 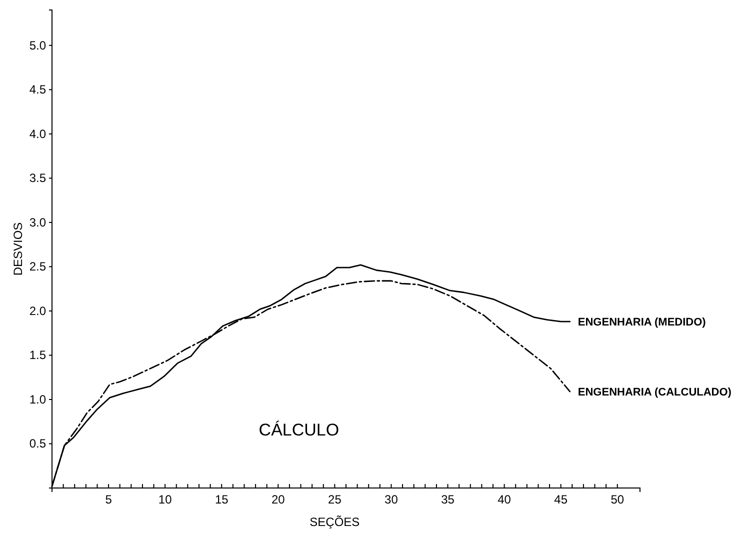 I want to click on y-tick-label: 2.5, so click(x=37, y=267).